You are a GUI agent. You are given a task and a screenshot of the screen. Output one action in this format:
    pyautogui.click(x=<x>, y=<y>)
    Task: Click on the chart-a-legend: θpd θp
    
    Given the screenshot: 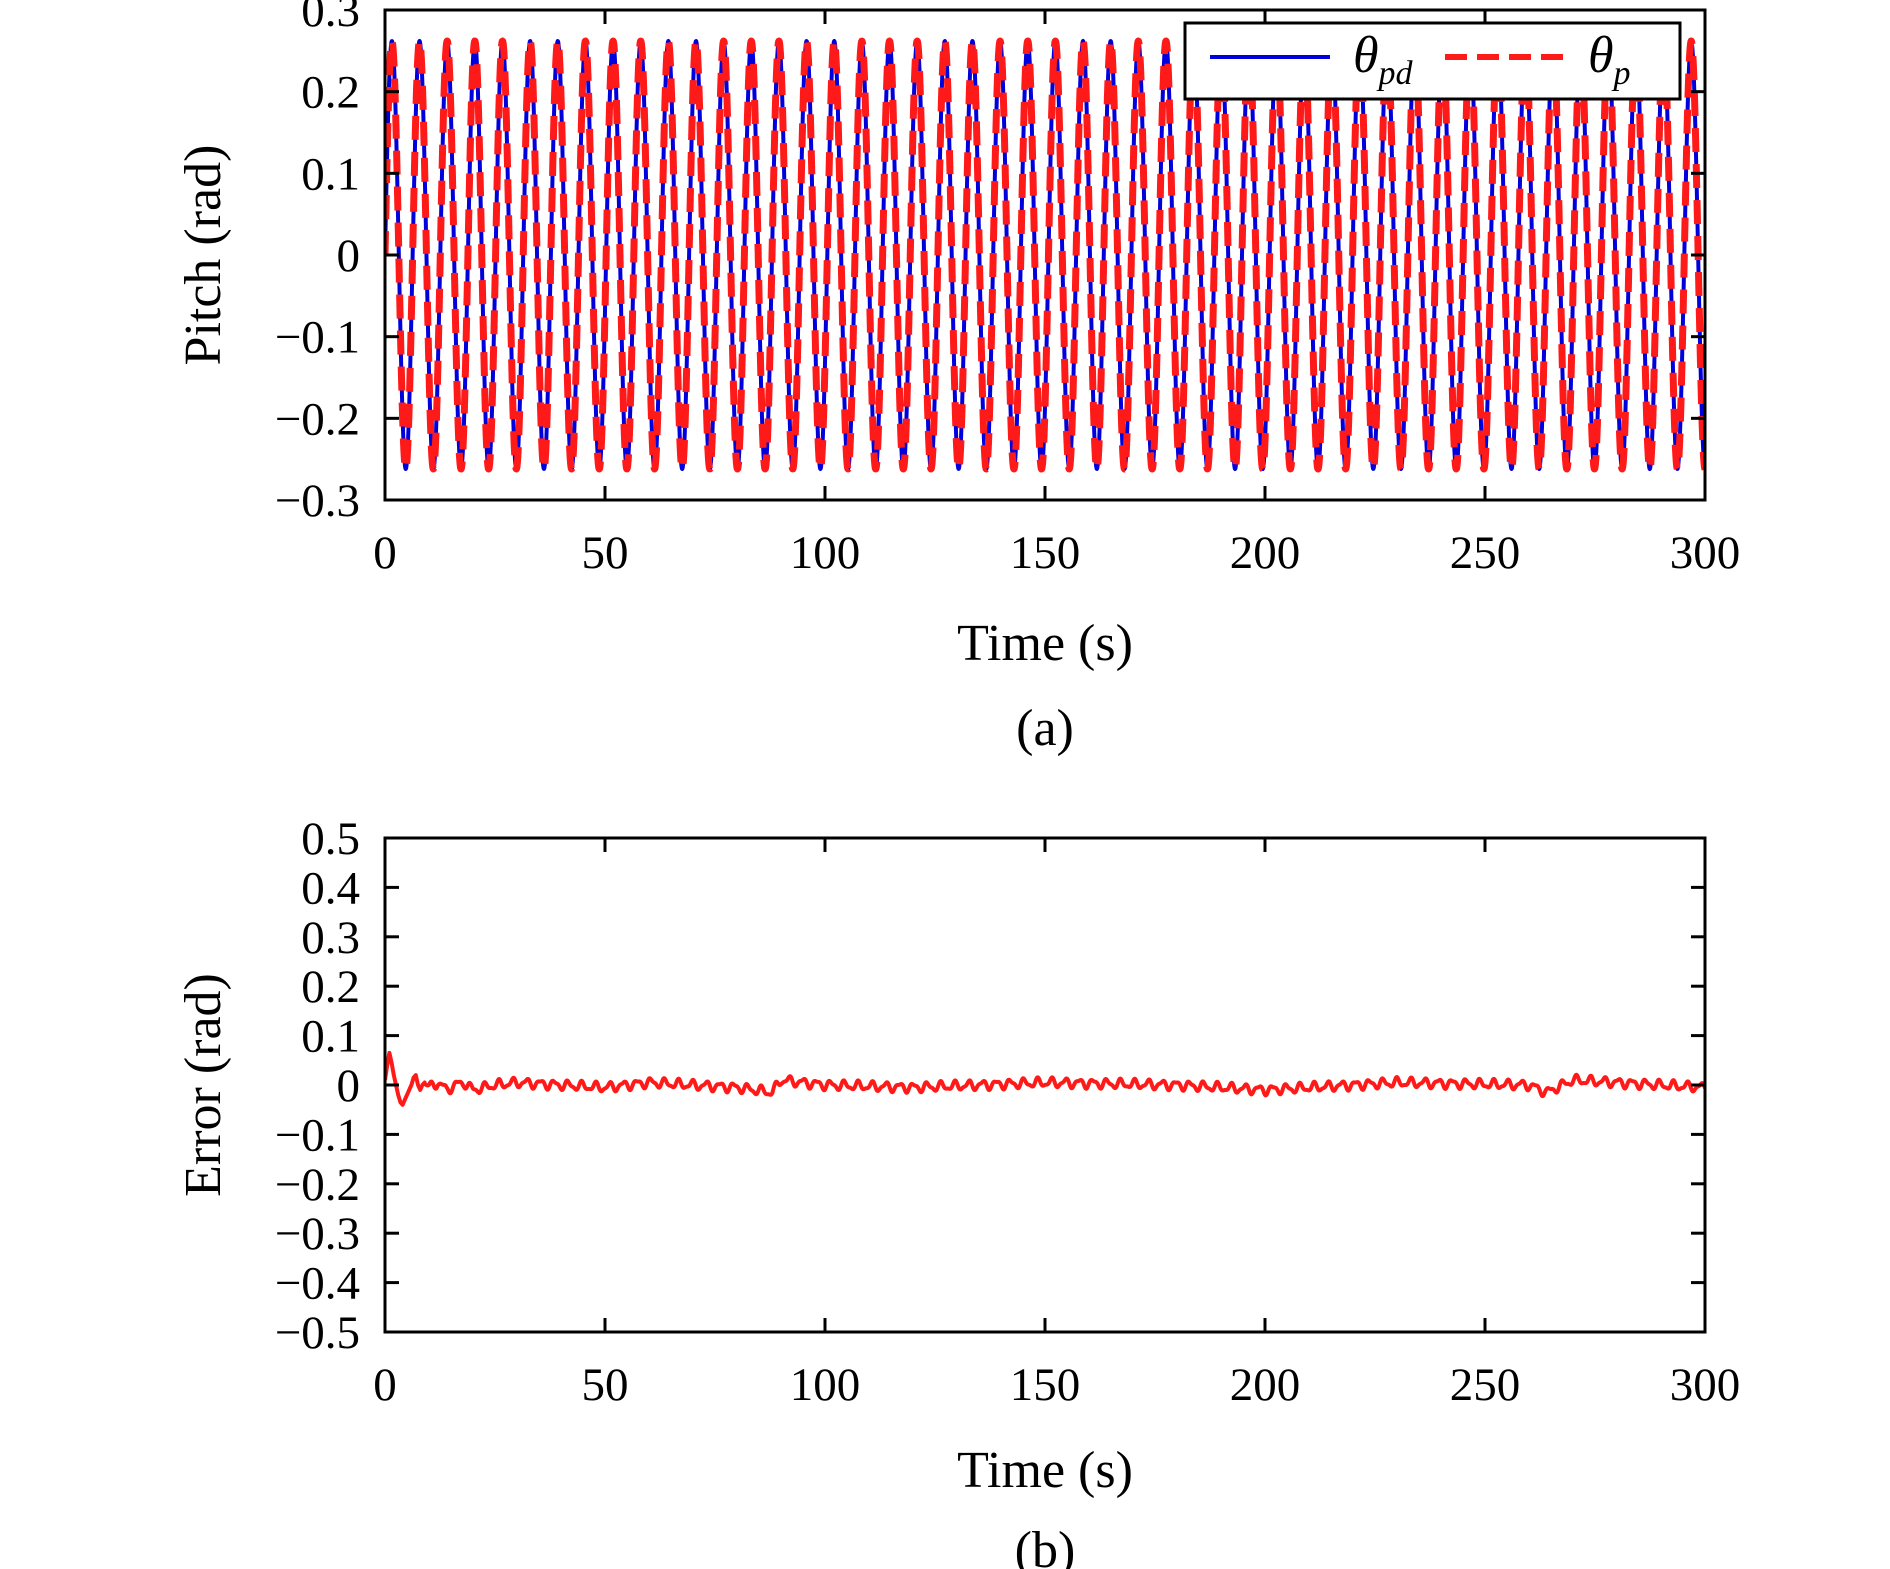 What is the action you would take?
    pyautogui.click(x=1432, y=61)
    